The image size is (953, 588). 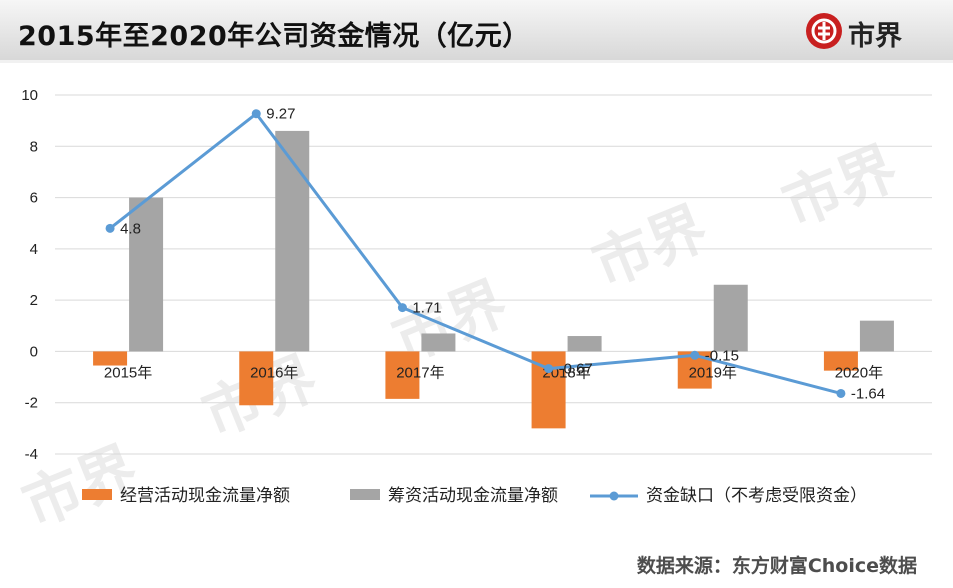 I want to click on x-category-label: 2020年, so click(x=859, y=372).